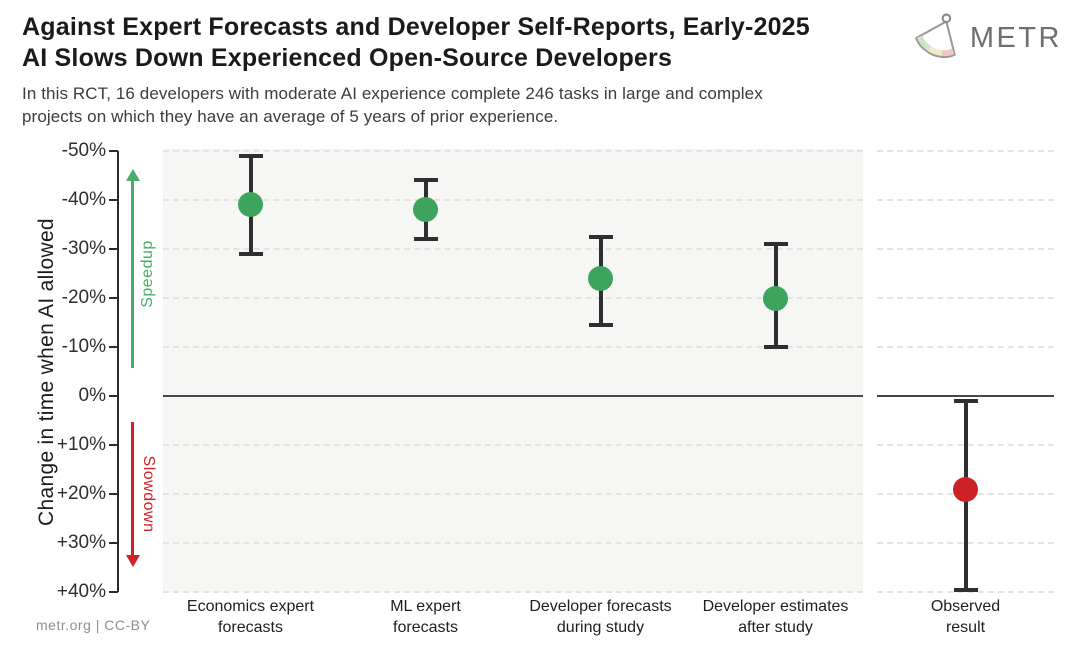 This screenshot has height=649, width=1080. I want to click on y-tick-label: +40%, so click(81, 591).